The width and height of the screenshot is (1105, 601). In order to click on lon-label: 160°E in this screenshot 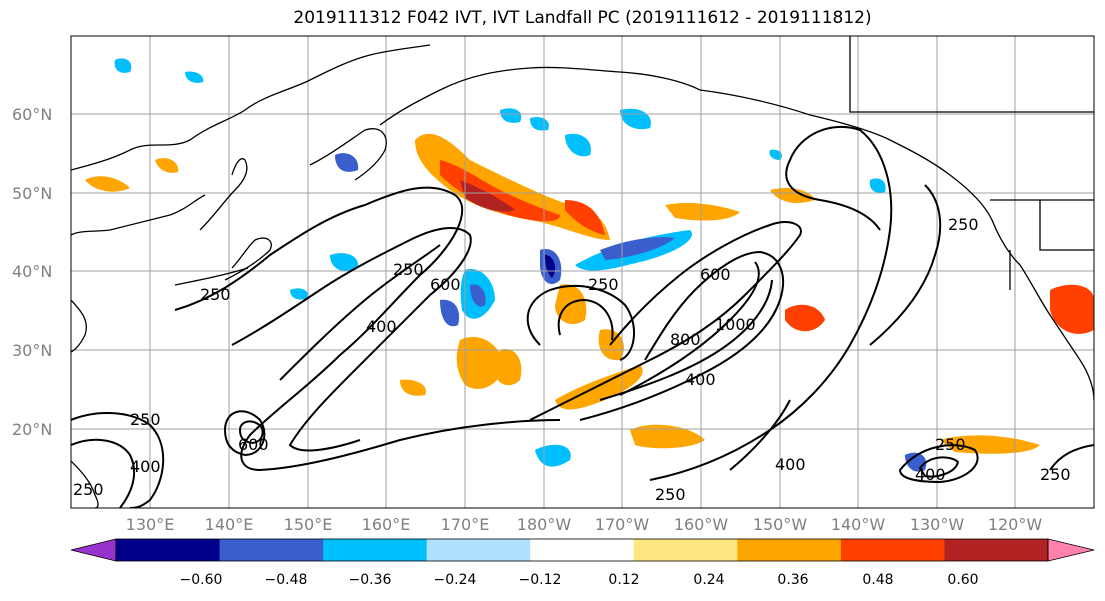, I will do `click(386, 524)`.